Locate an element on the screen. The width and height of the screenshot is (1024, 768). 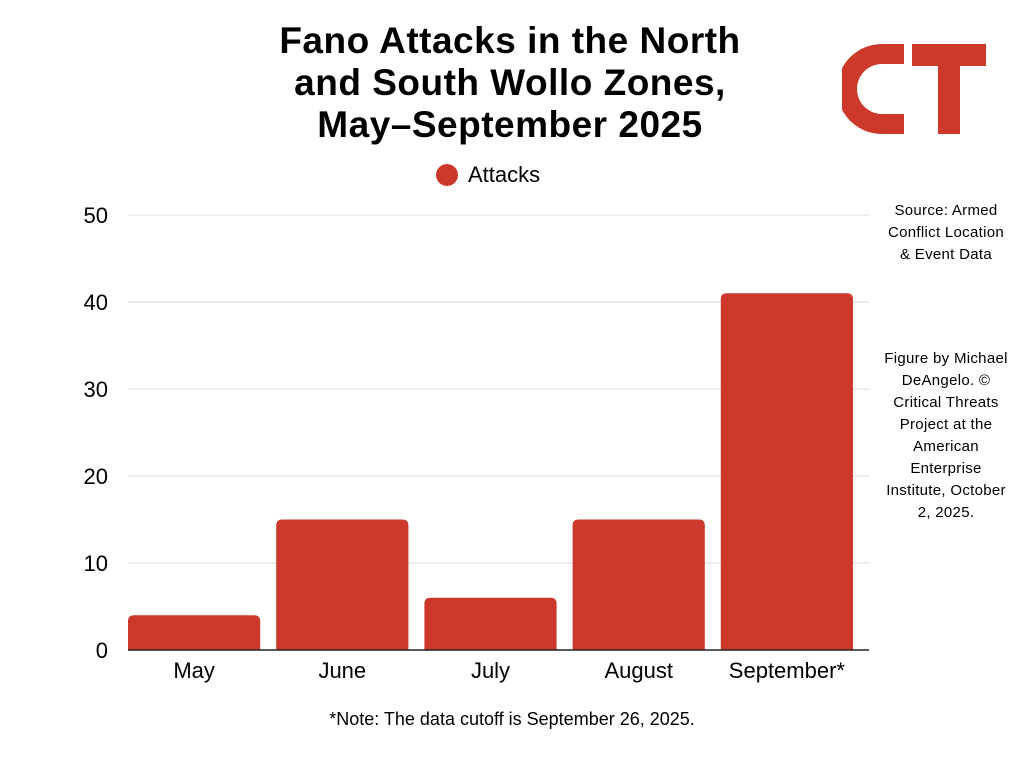
ct-logo is located at coordinates (914, 89).